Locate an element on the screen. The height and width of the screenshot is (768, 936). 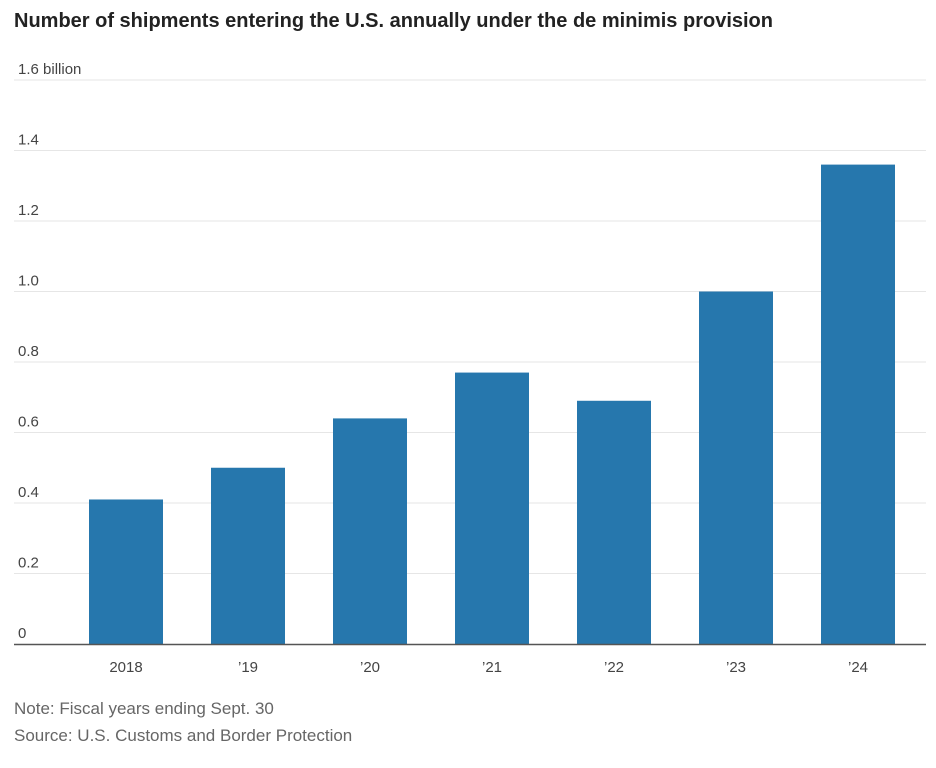
x-axis-labels: 2018 ’19 ’20 ’21 ’22 ’23 ’24 is located at coordinates (488, 667).